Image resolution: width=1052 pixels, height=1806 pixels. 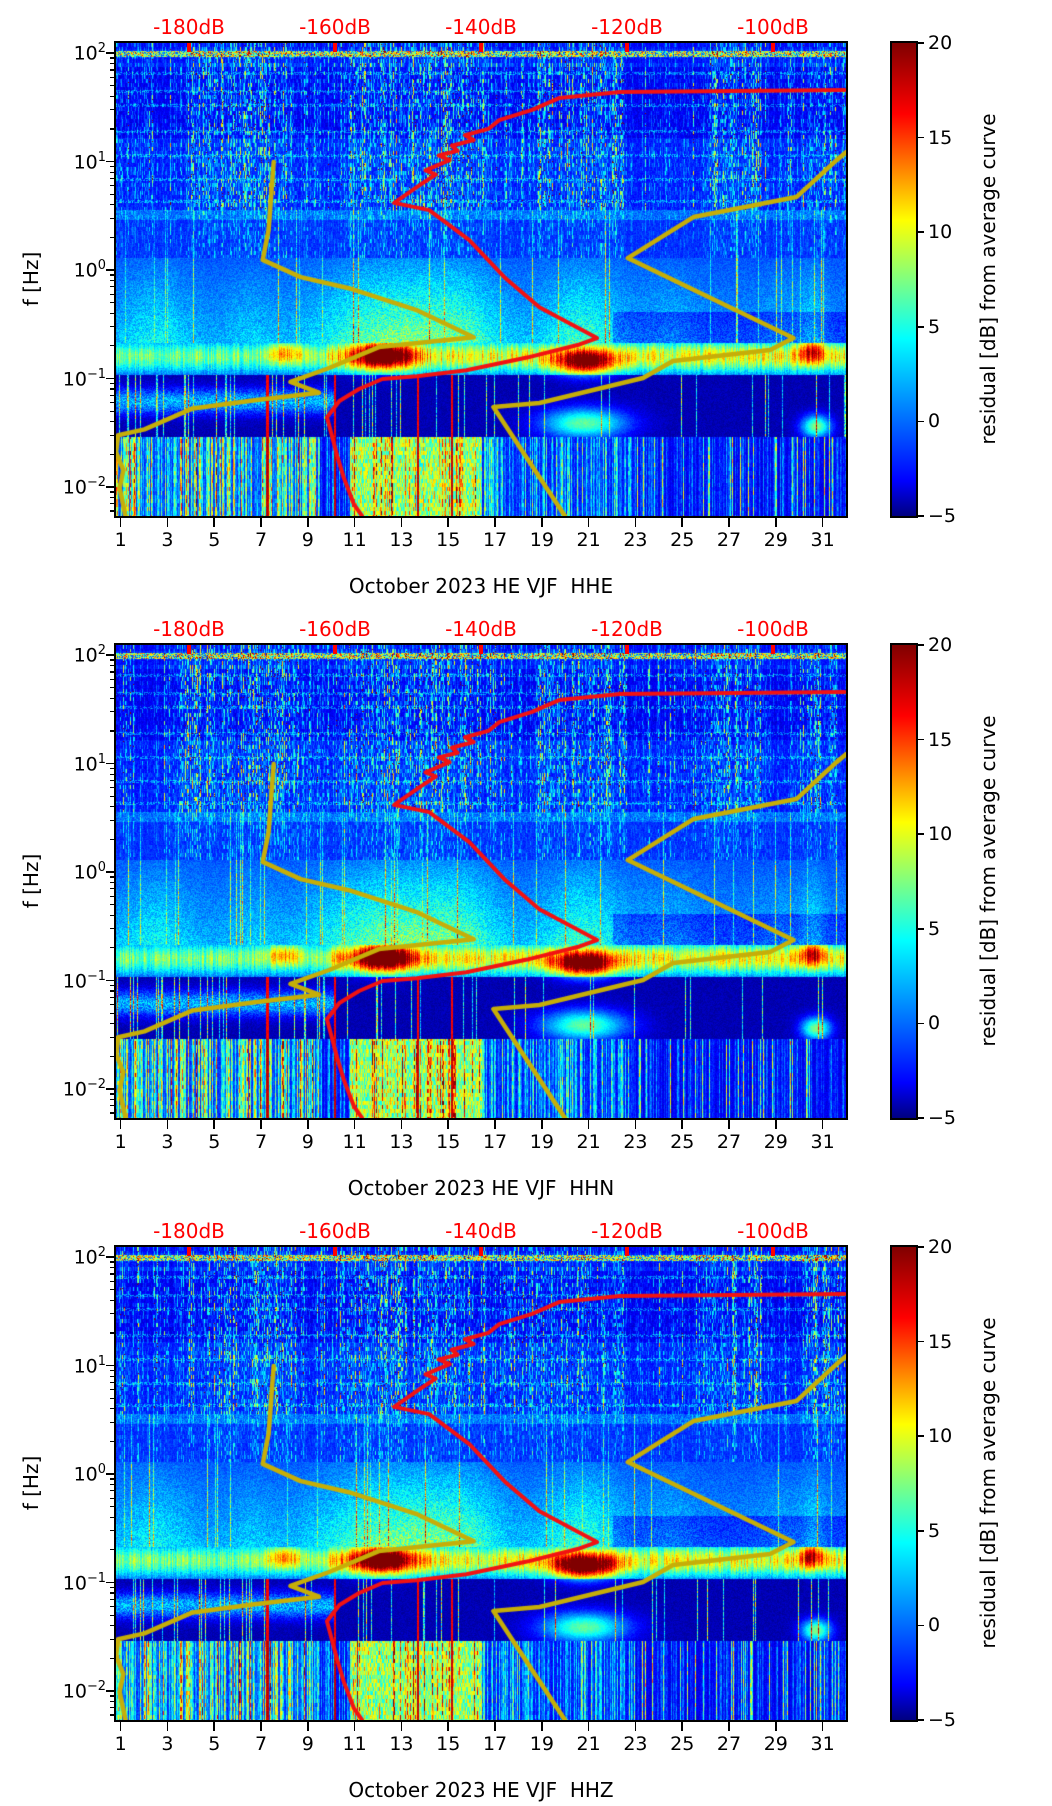 I want to click on x-tick-label: 27, so click(x=729, y=1142).